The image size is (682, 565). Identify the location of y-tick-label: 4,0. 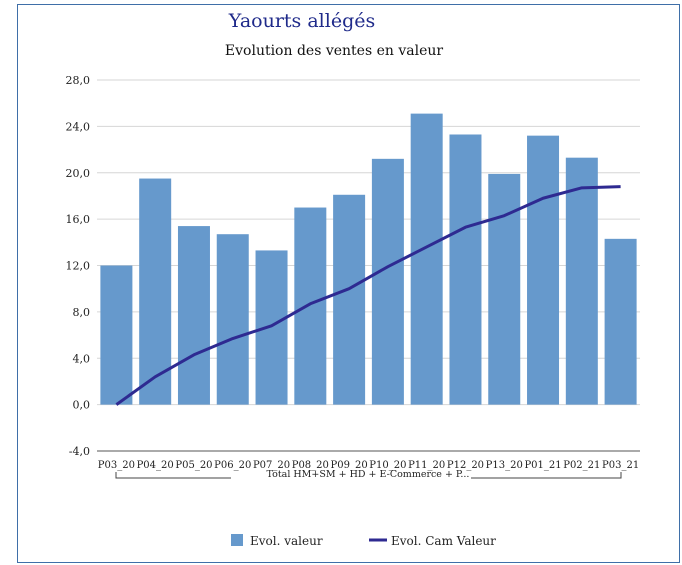
(82, 358).